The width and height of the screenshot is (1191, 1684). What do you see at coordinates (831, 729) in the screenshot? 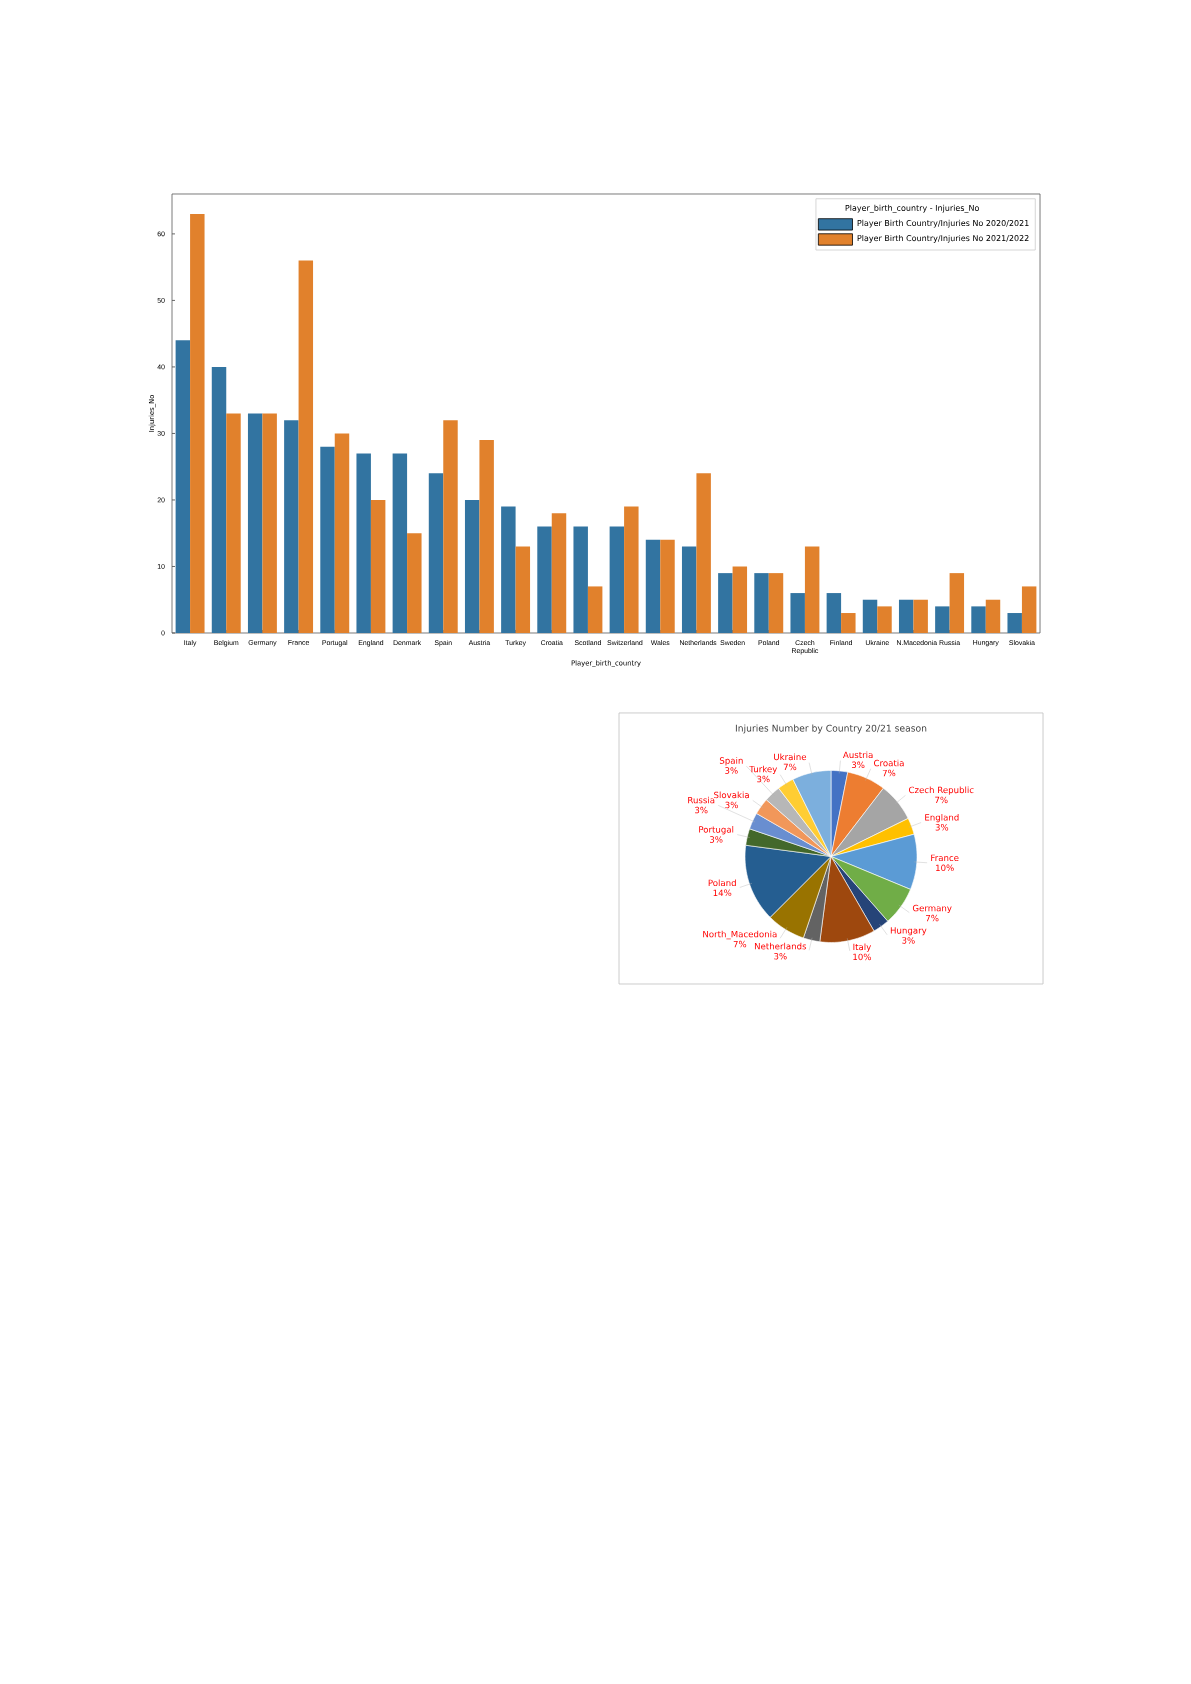
I see `chart-title: Injuries Number by Country 20/21 season` at bounding box center [831, 729].